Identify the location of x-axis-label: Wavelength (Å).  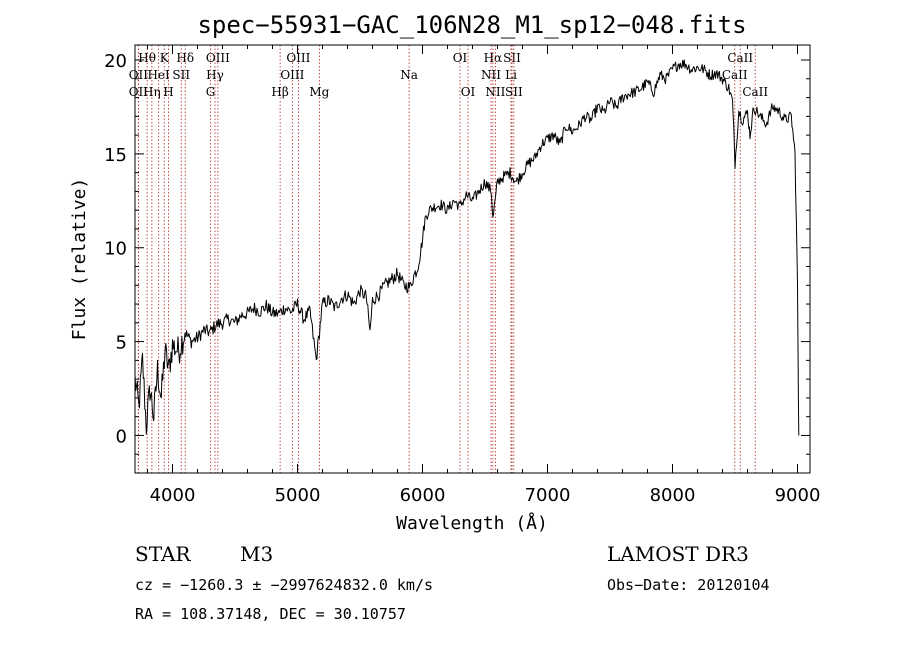
(472, 523).